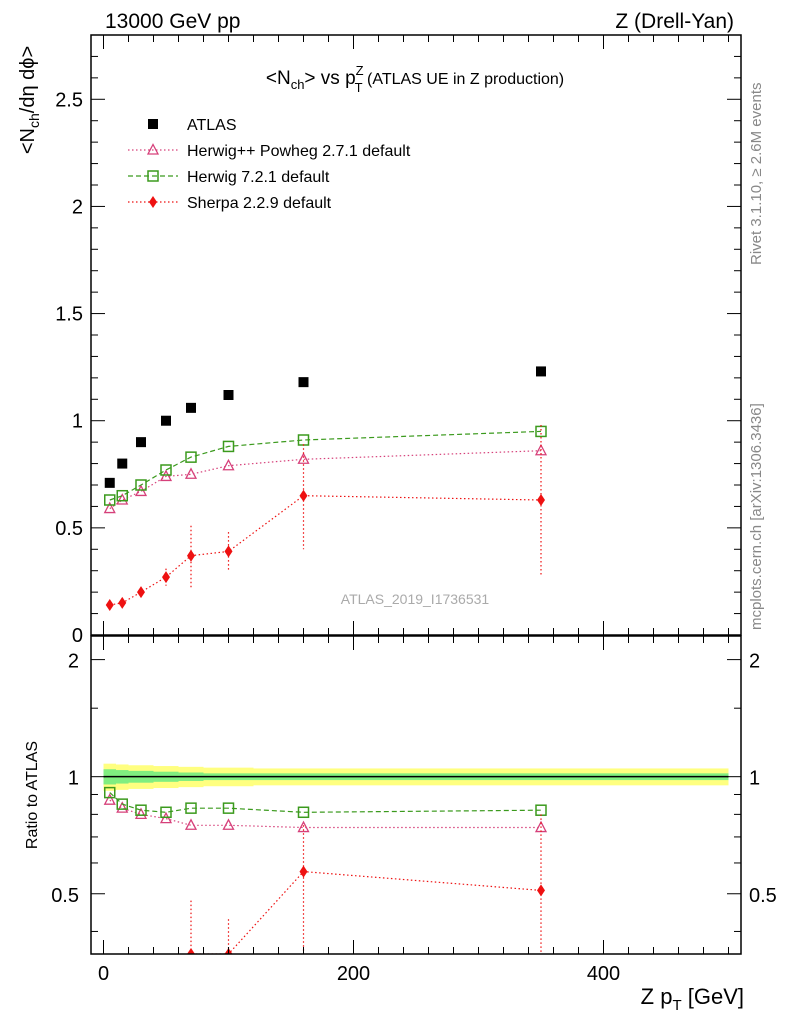 This screenshot has height=1024, width=786. I want to click on ratio-y-tick-label-right: 2, so click(754, 662).